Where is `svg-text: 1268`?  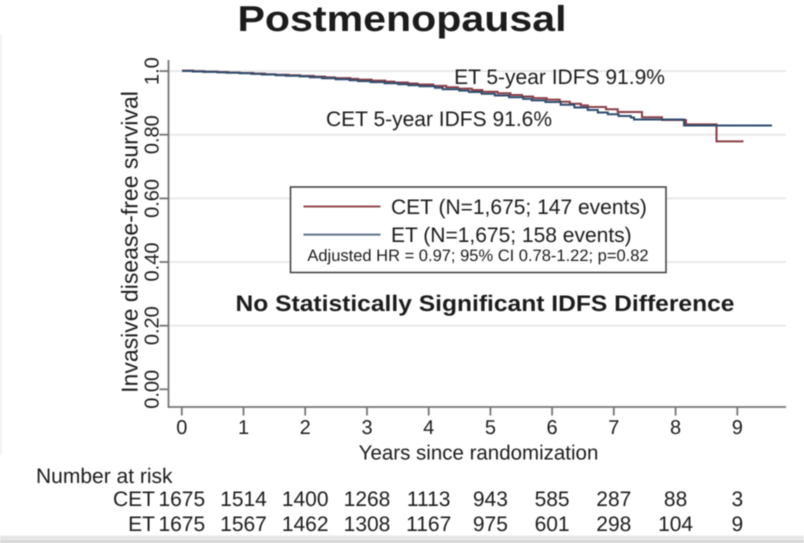
svg-text: 1268 is located at coordinates (367, 499).